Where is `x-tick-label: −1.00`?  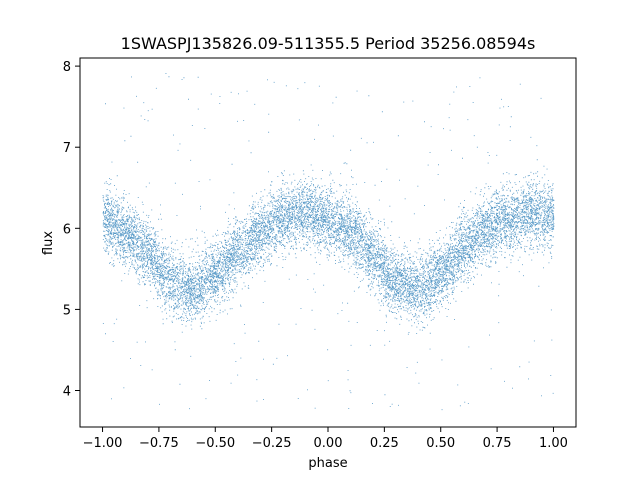 x-tick-label: −1.00 is located at coordinates (103, 443).